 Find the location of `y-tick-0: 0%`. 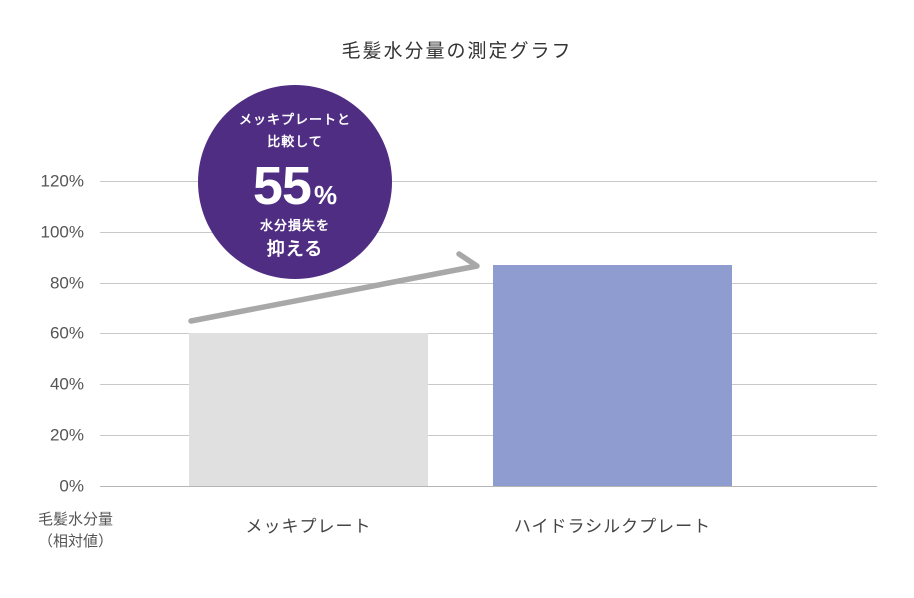

y-tick-0: 0% is located at coordinates (71, 486).